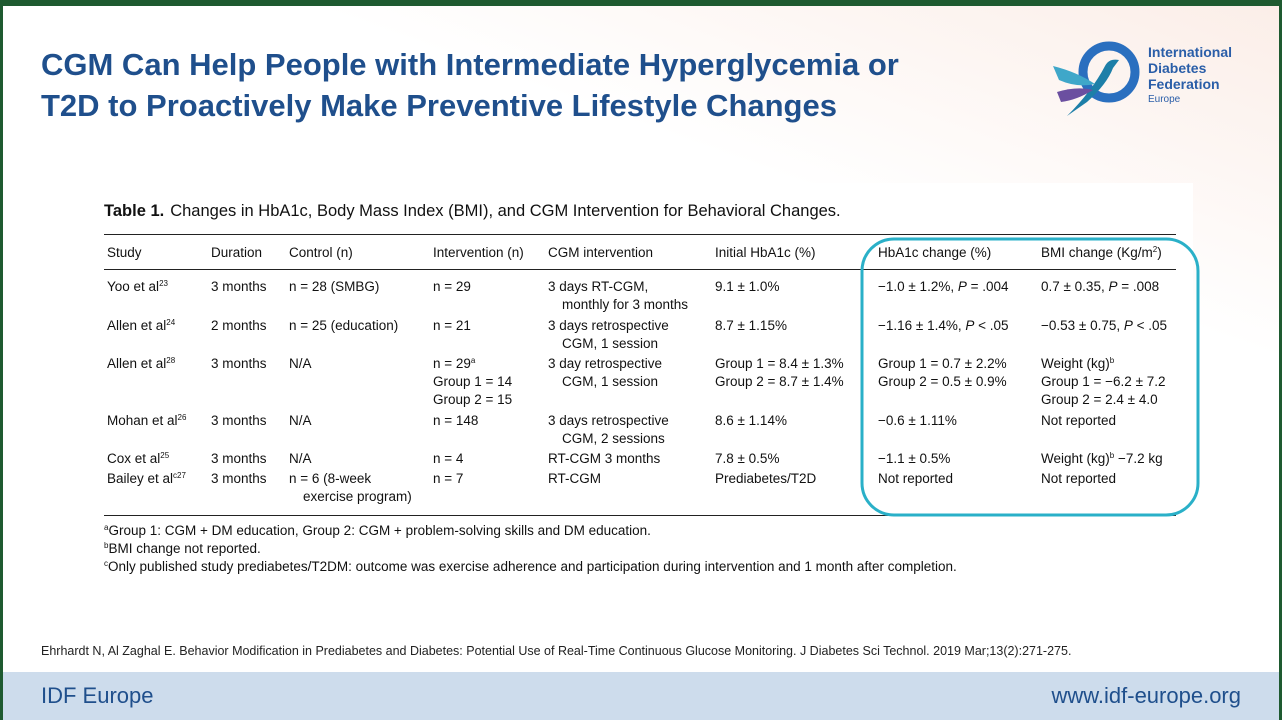 The height and width of the screenshot is (720, 1282). Describe the element at coordinates (918, 286) in the screenshot. I see `text: −1.0 ± 1.2%,` at that location.